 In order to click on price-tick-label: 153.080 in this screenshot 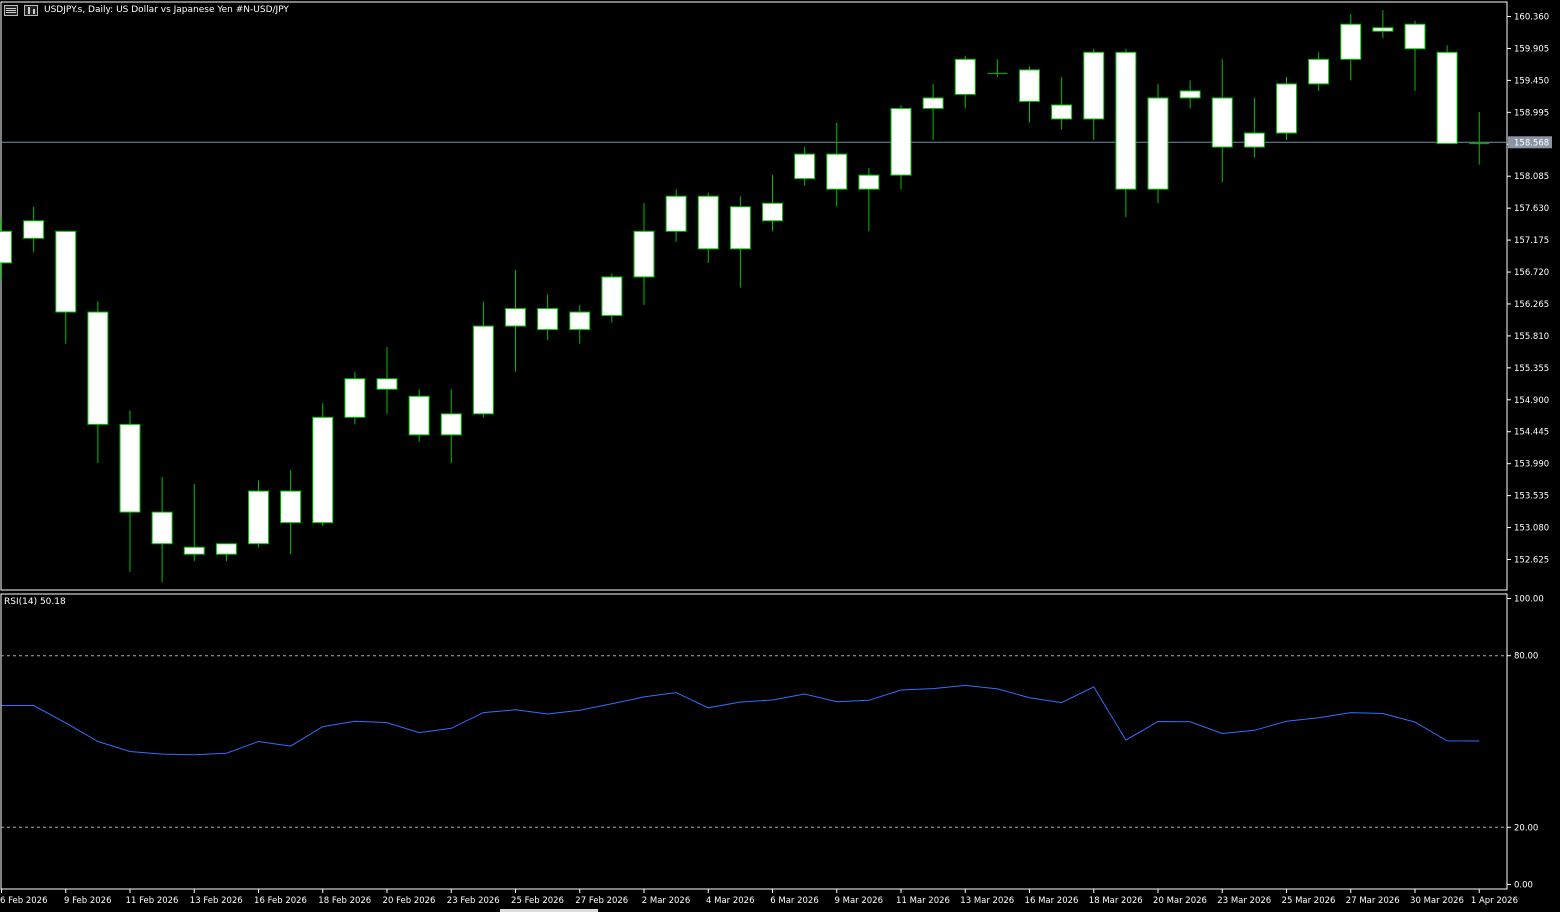, I will do `click(1531, 529)`.